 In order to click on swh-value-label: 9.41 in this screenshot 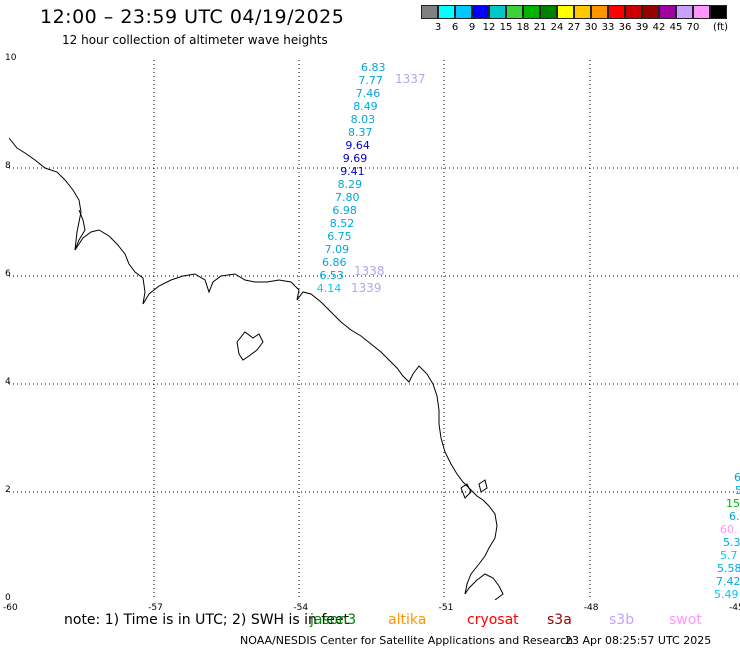, I will do `click(352, 171)`.